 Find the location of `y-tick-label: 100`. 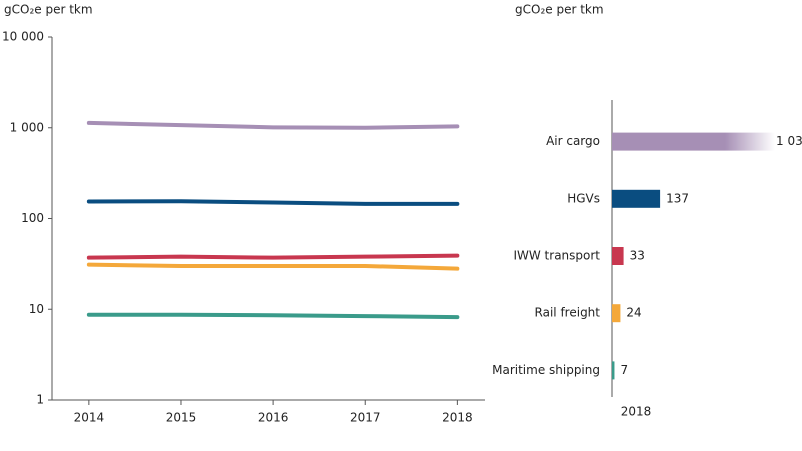

y-tick-label: 100 is located at coordinates (32, 218).